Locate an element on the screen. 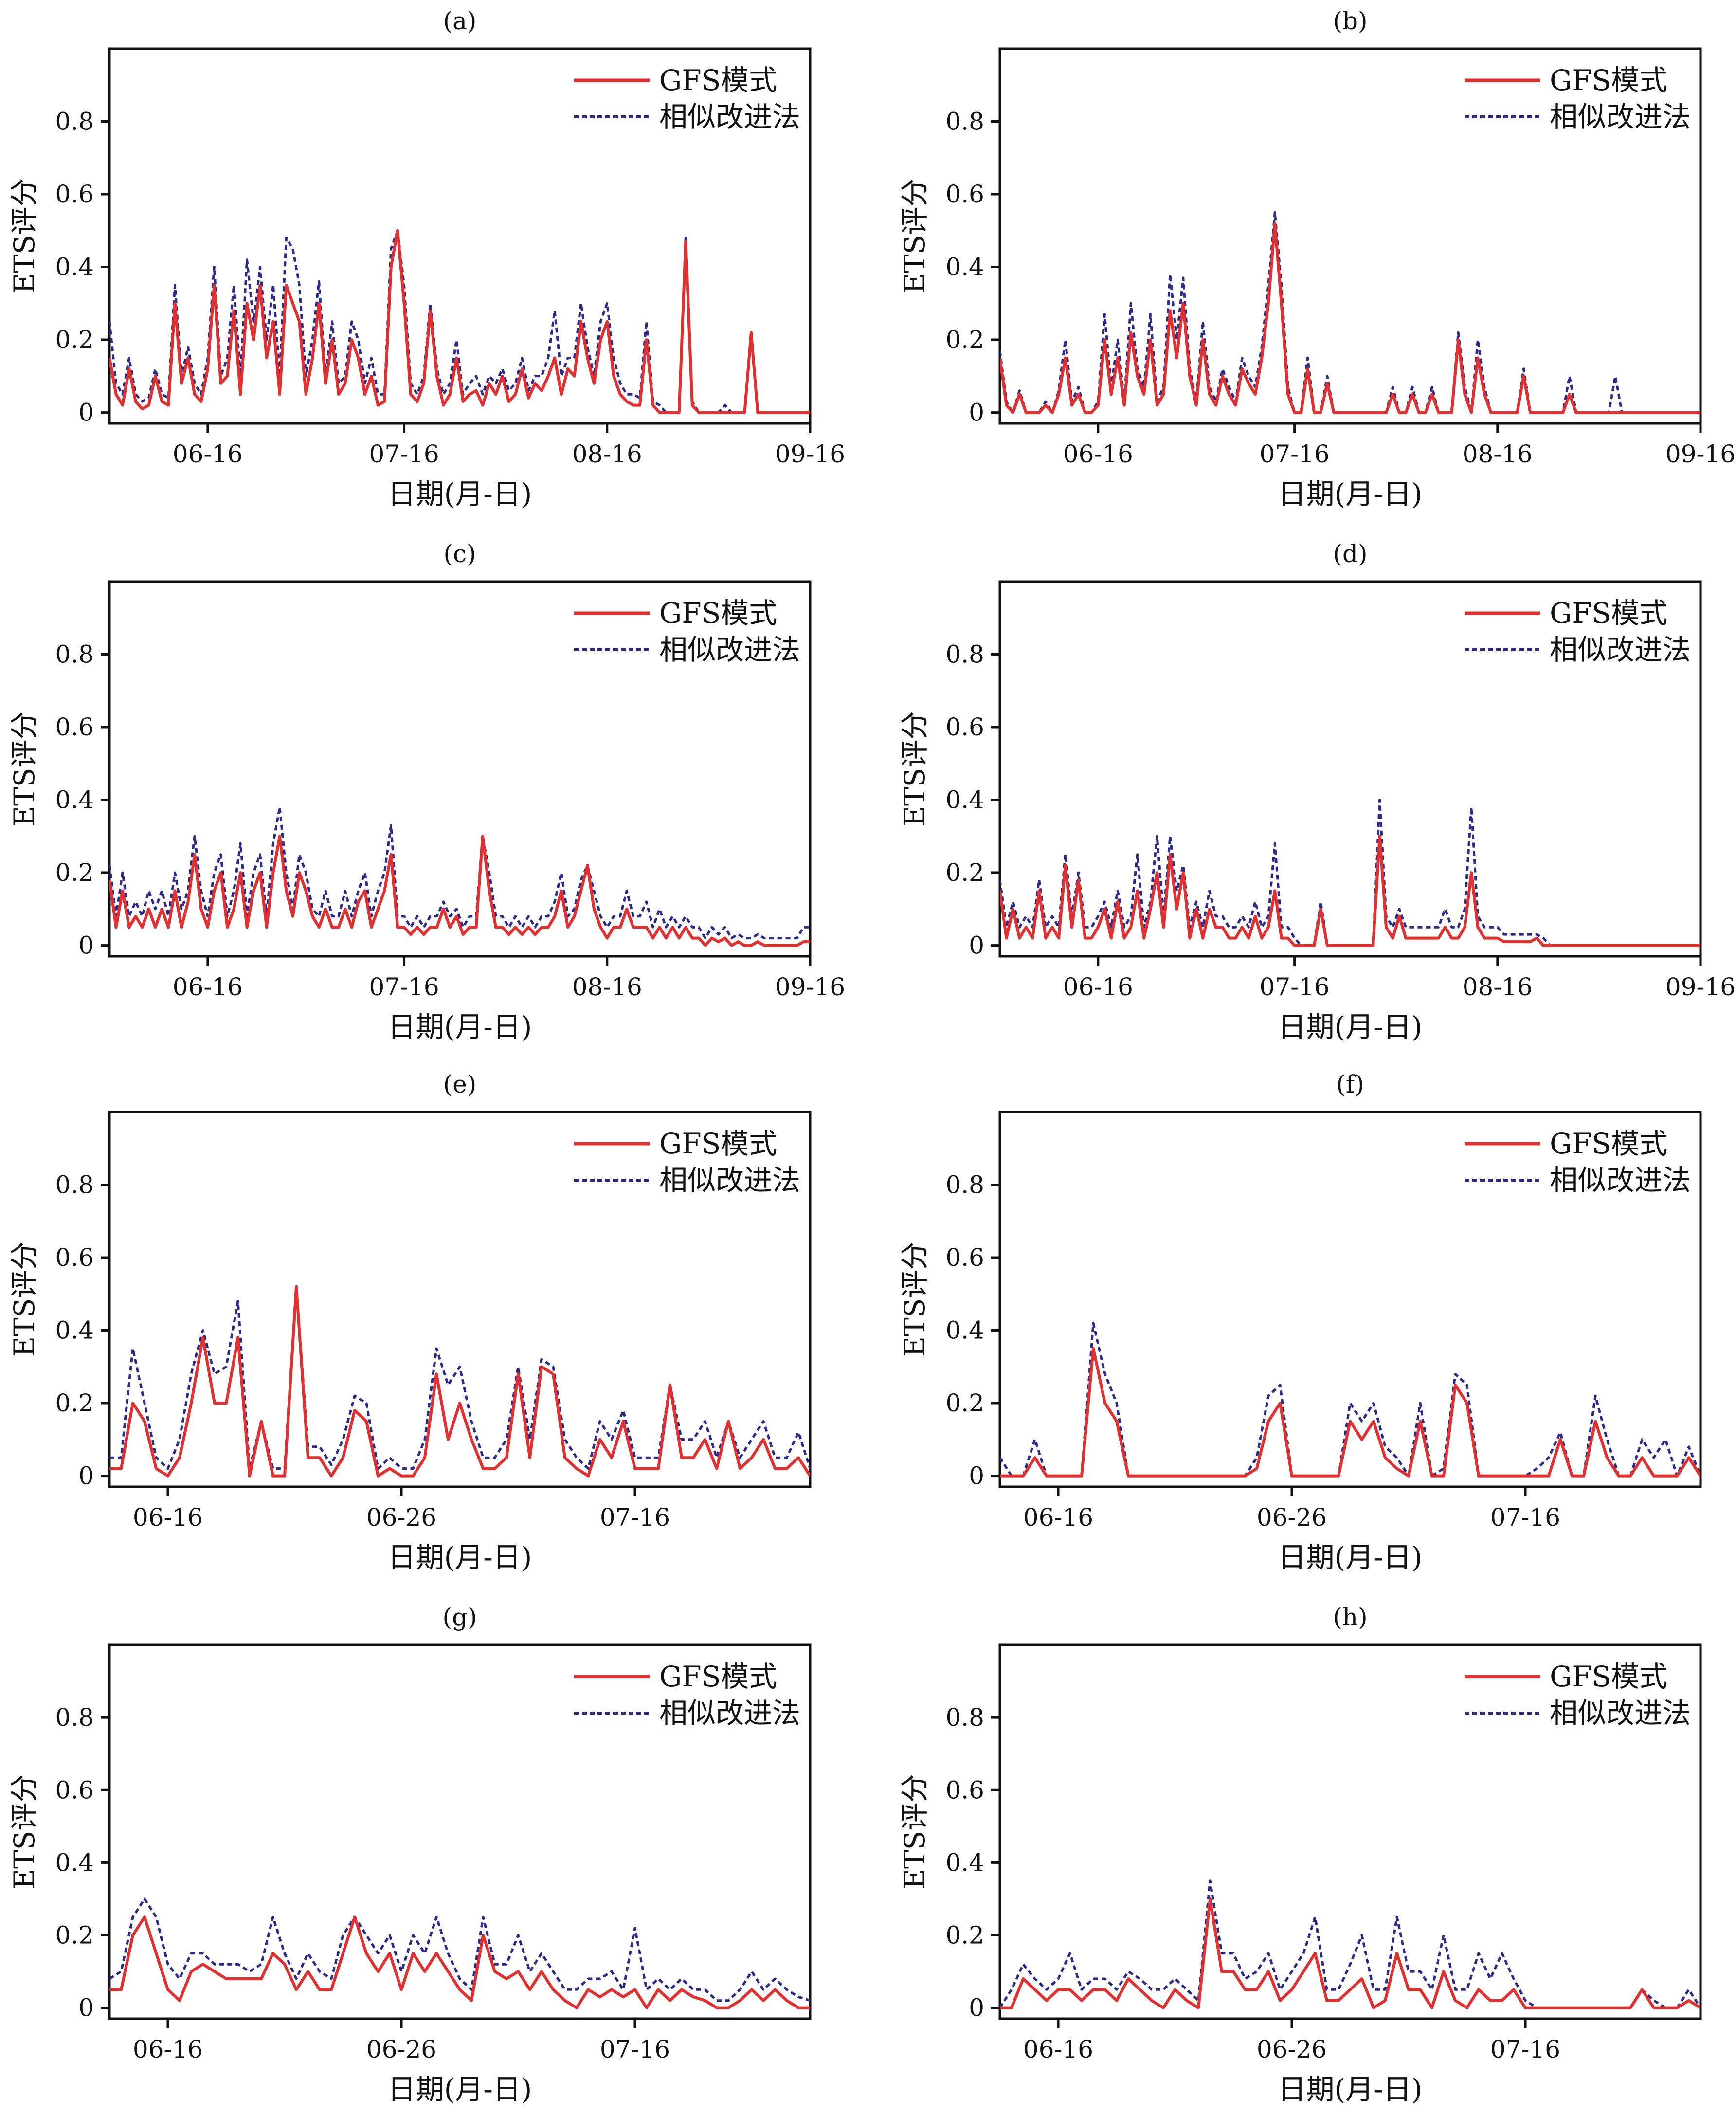 The height and width of the screenshot is (2116, 1736). panel-label: (b) is located at coordinates (1350, 21).